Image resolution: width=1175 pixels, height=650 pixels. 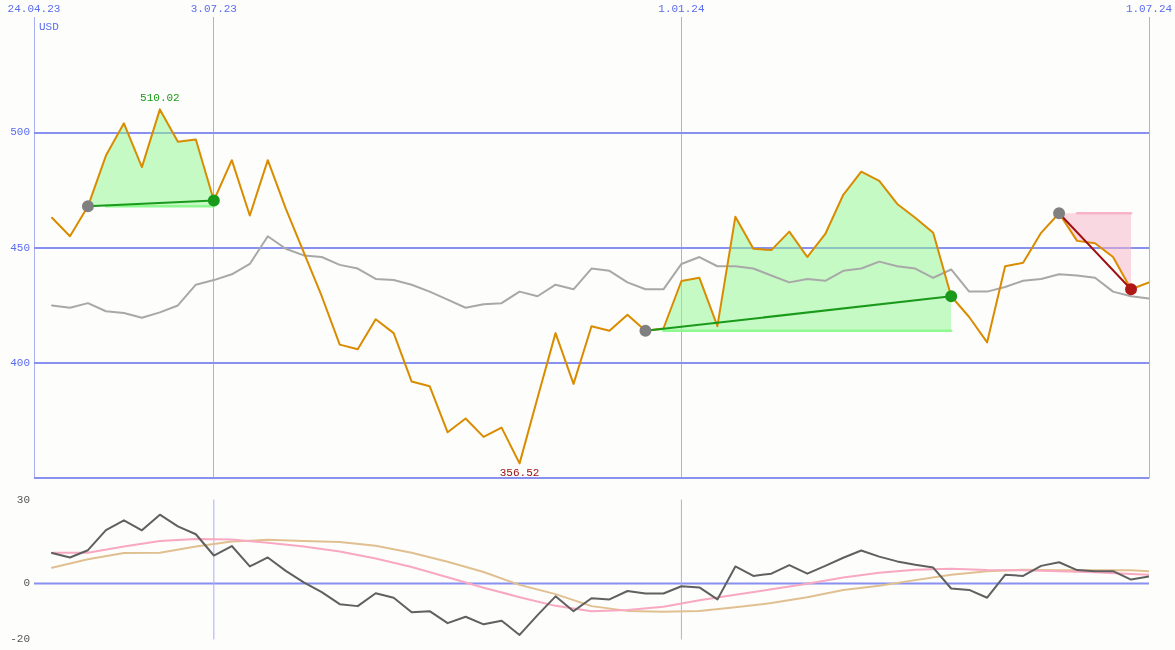 What do you see at coordinates (213, 8) in the screenshot?
I see `x-tick-label: 3.07.23` at bounding box center [213, 8].